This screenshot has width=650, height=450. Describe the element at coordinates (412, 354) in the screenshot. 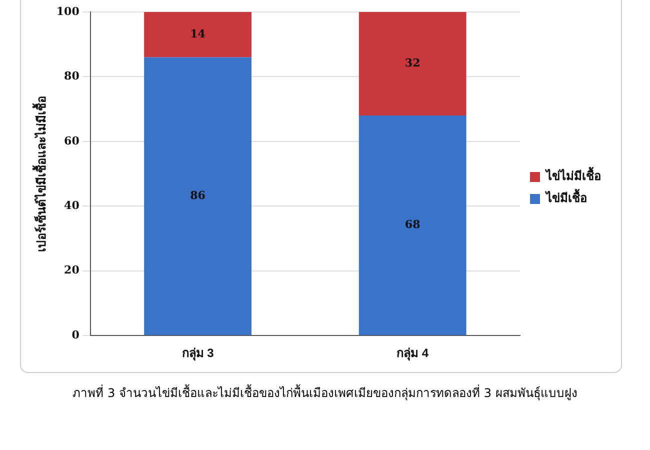

I see `x-tick-label: กลุ่ม 4` at that location.